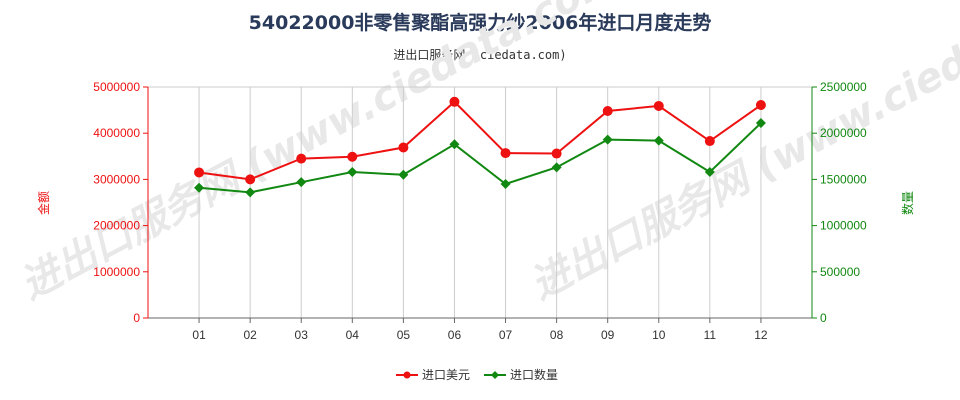 This screenshot has width=960, height=400. What do you see at coordinates (407, 375) in the screenshot?
I see `legend-marker-usd` at bounding box center [407, 375].